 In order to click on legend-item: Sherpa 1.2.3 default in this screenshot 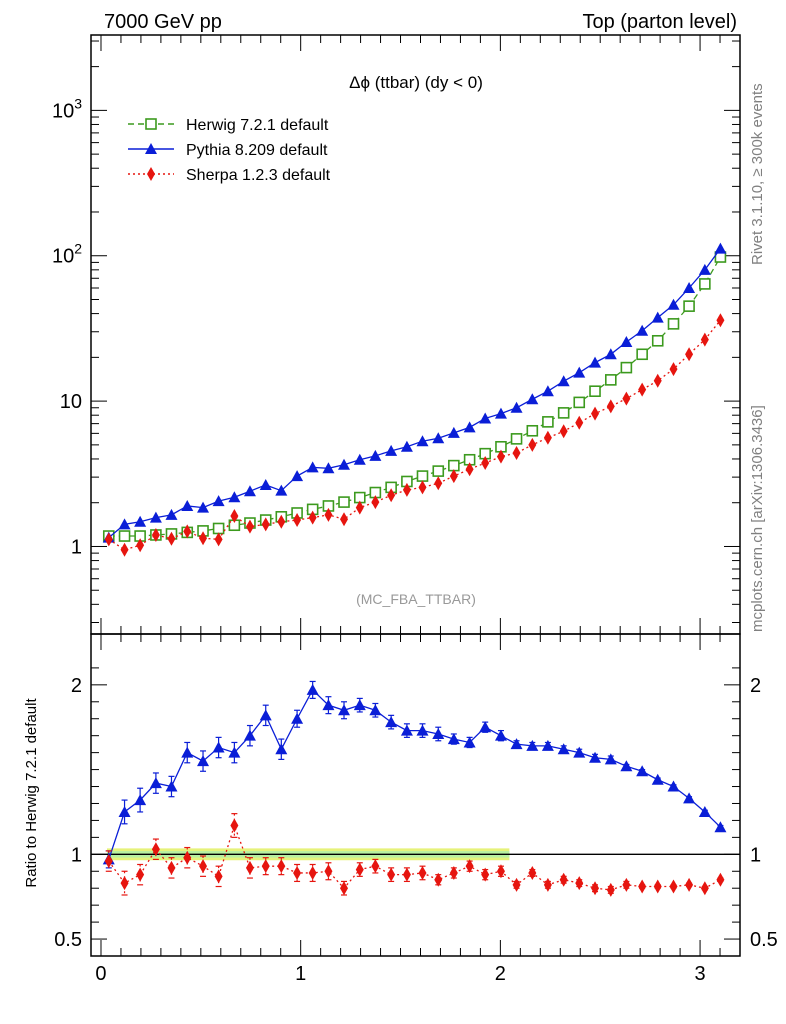, I will do `click(229, 175)`.